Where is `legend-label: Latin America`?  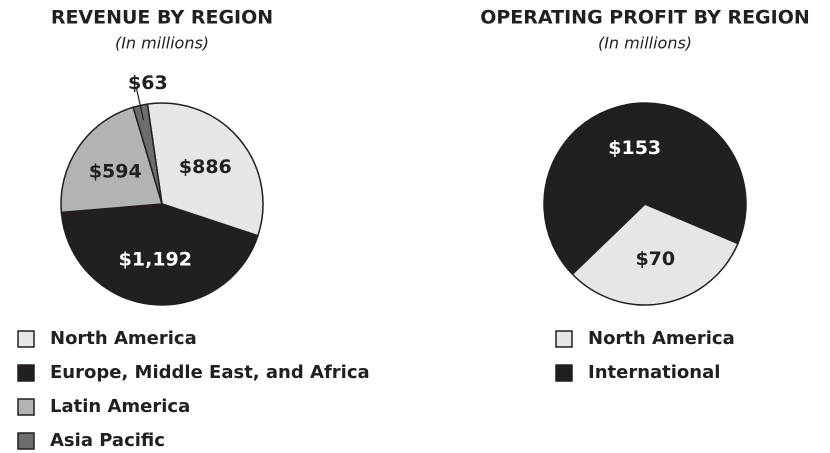
legend-label: Latin America is located at coordinates (120, 406).